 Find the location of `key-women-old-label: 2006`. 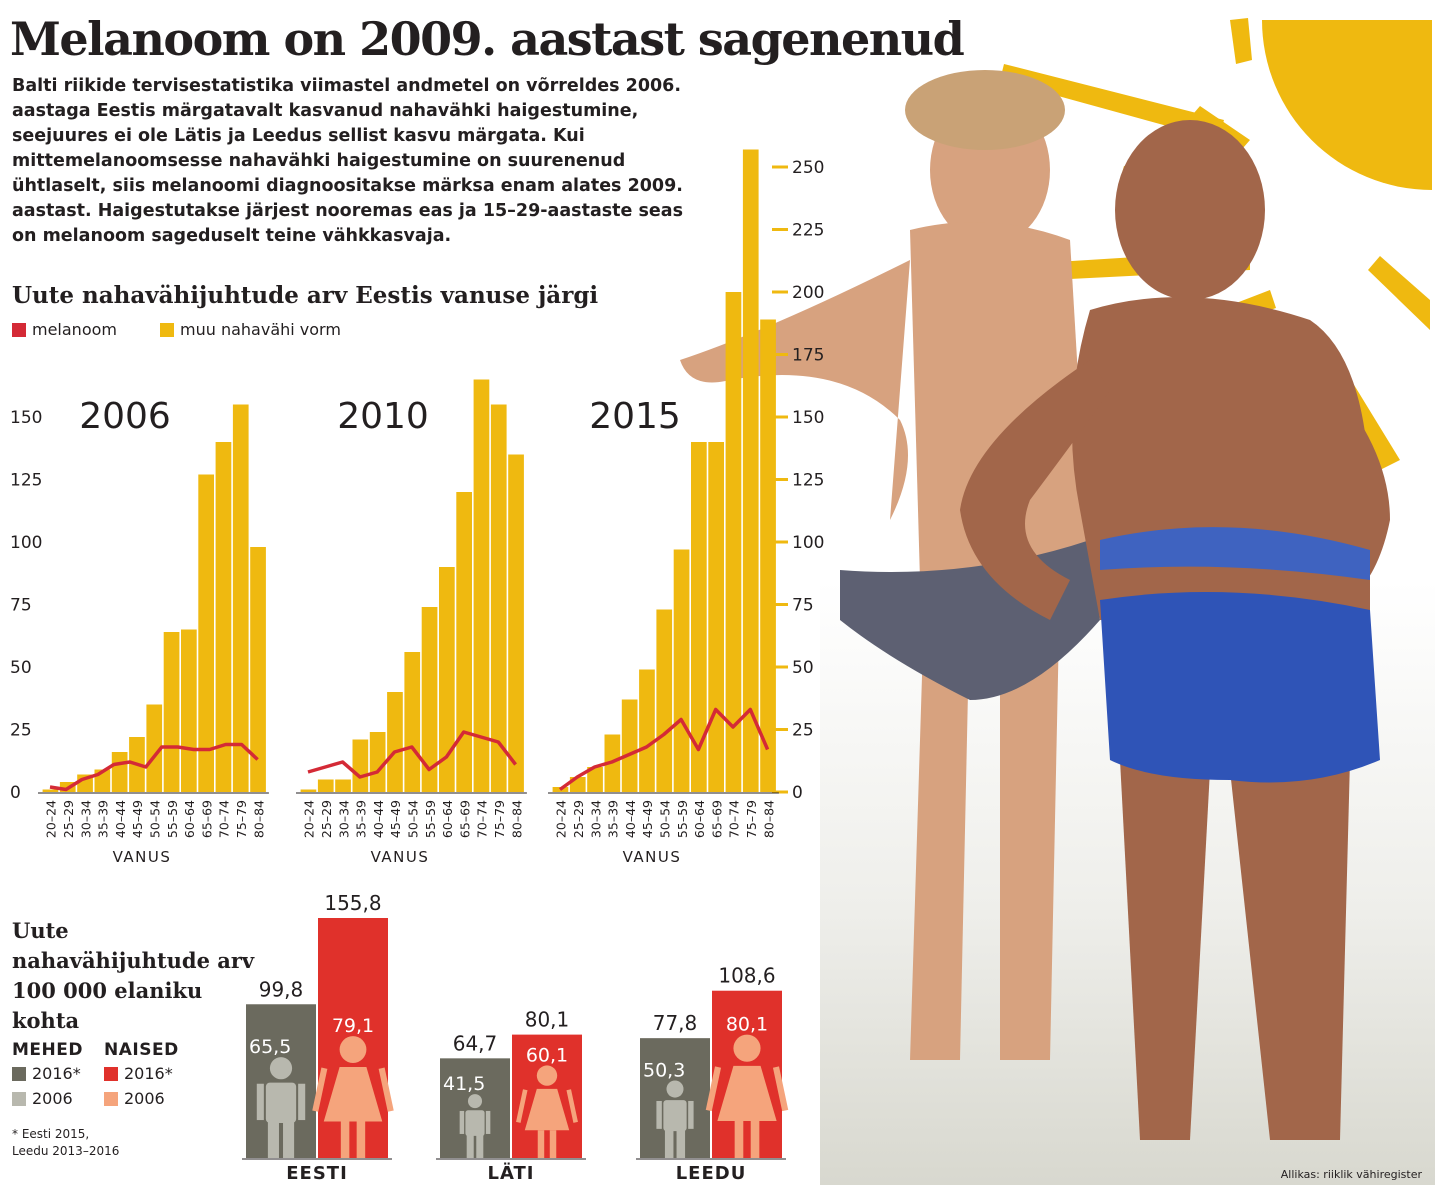

key-women-old-label: 2006 is located at coordinates (144, 1098).